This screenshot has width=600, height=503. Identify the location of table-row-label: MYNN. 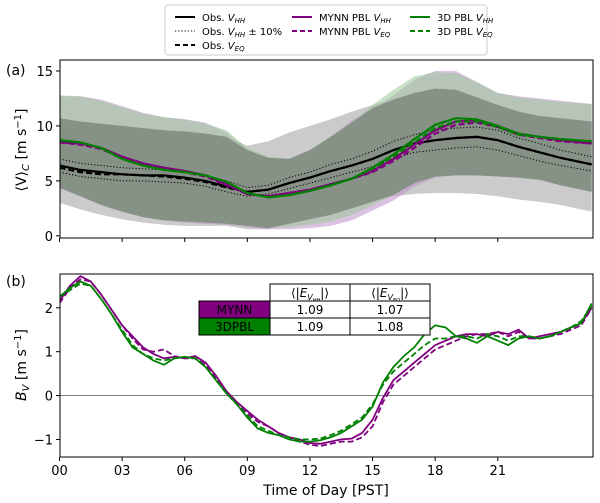
(235, 310).